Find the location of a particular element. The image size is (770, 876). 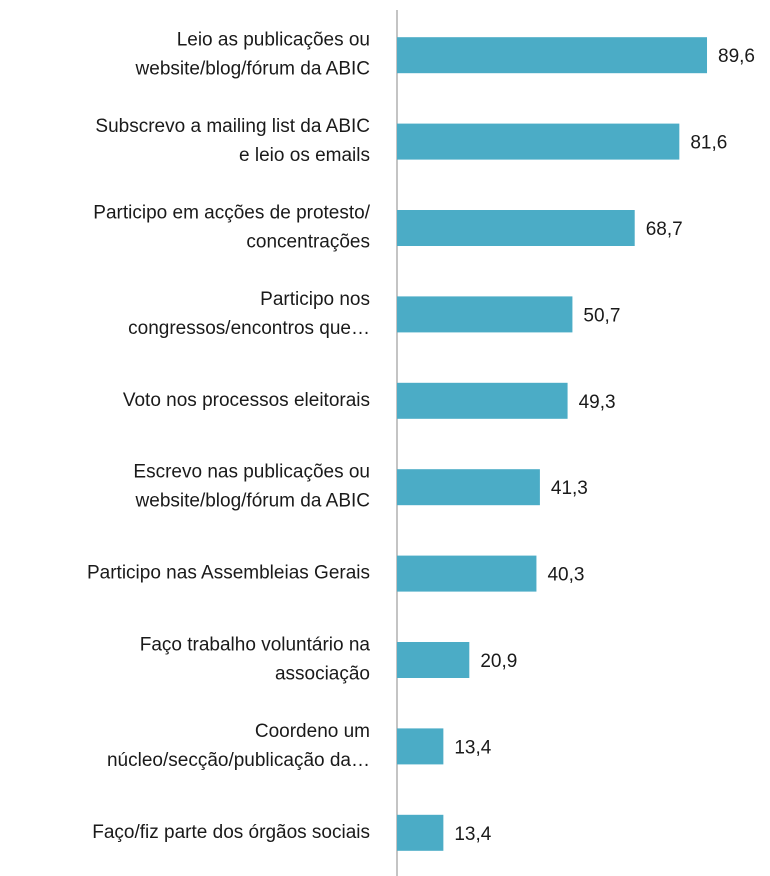

value-label: 68,7 is located at coordinates (664, 229).